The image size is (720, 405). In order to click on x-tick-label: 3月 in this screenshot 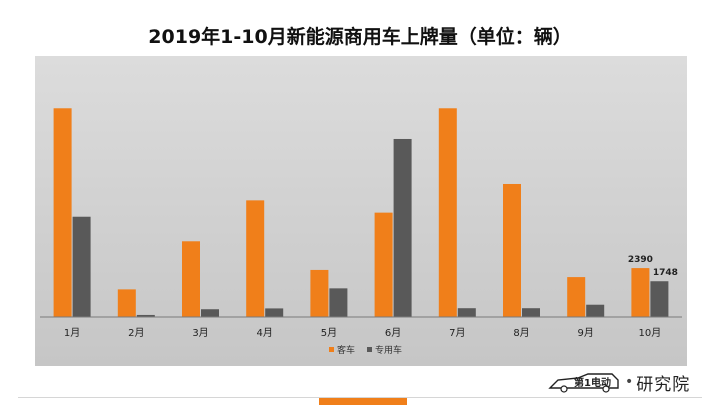, I will do `click(200, 333)`.